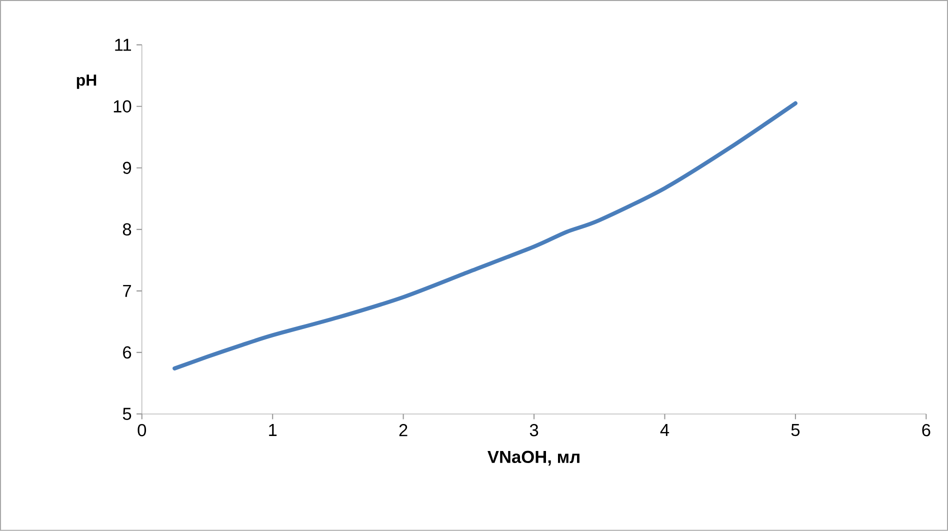 The image size is (948, 531). Describe the element at coordinates (534, 458) in the screenshot. I see `x-axis-title: VNaOH, мл` at that location.